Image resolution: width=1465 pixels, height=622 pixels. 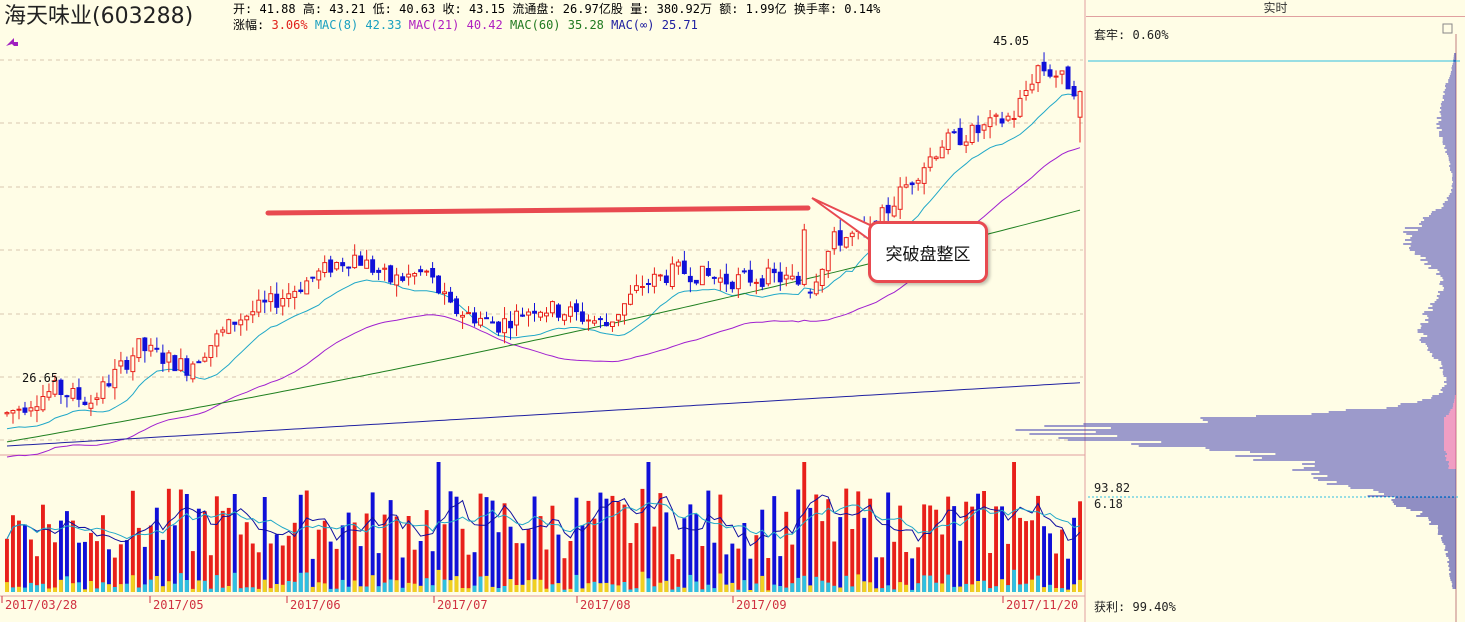 I want to click on low-value: 40.63, so click(x=417, y=9).